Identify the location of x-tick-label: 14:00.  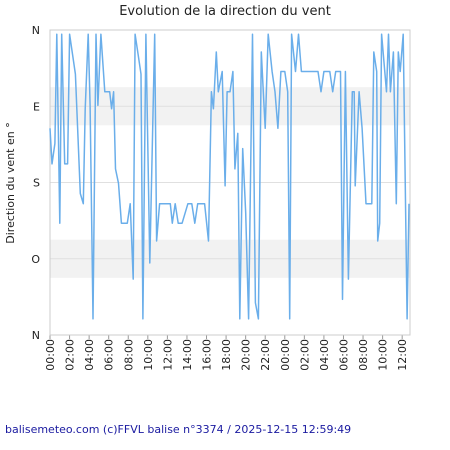
(187, 355).